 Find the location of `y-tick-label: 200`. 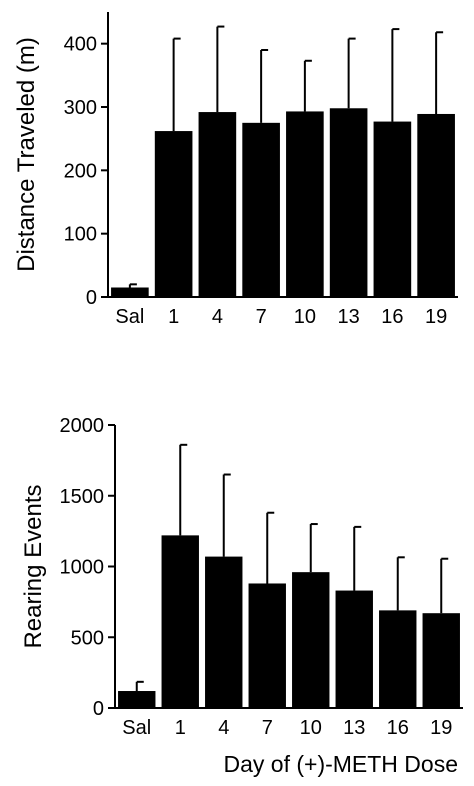

y-tick-label: 200 is located at coordinates (80, 171).